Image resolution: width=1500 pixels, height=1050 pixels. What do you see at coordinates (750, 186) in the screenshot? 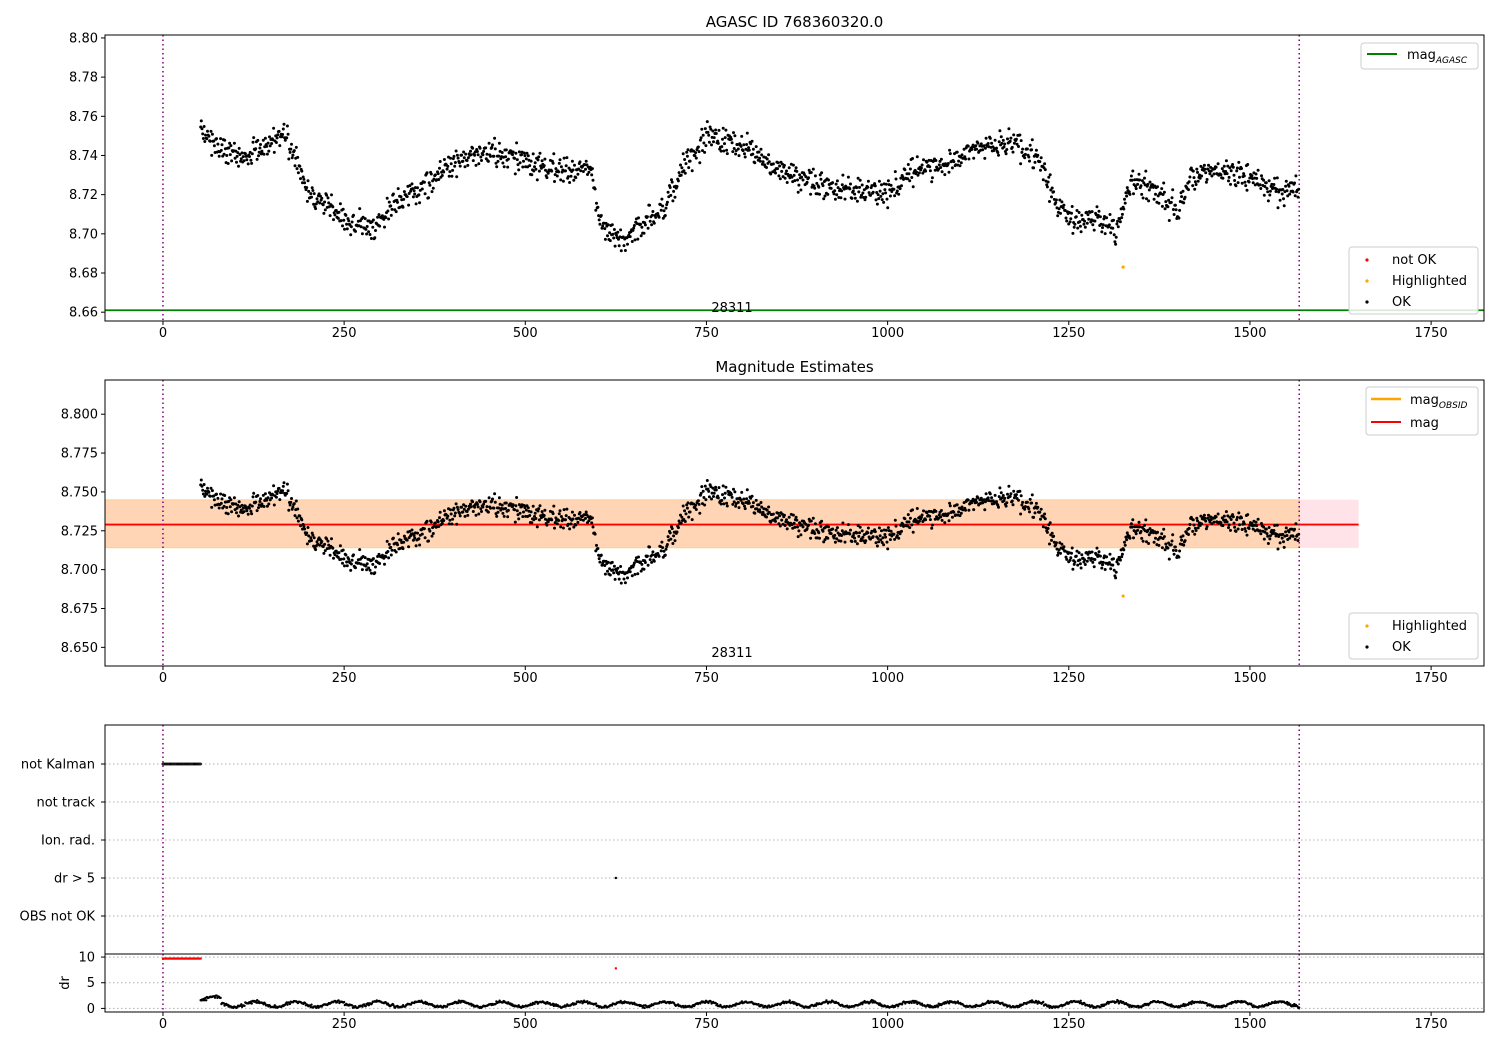
I see `ok-points` at bounding box center [750, 186].